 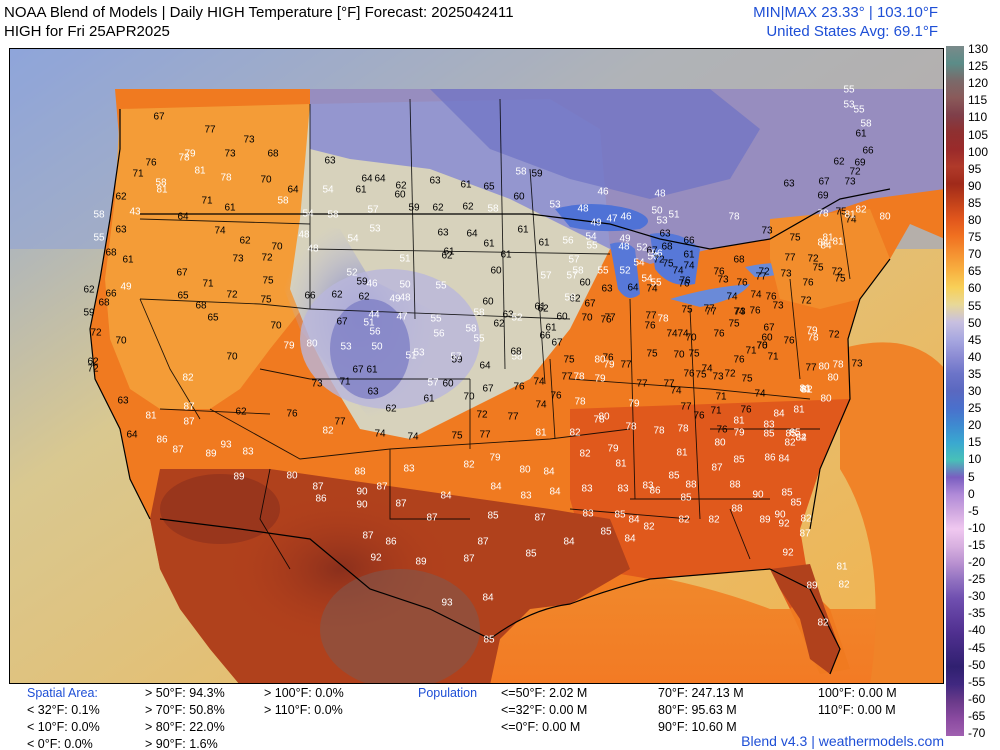 What do you see at coordinates (62, 693) in the screenshot?
I see `spatial-area-title: Spatial Area:` at bounding box center [62, 693].